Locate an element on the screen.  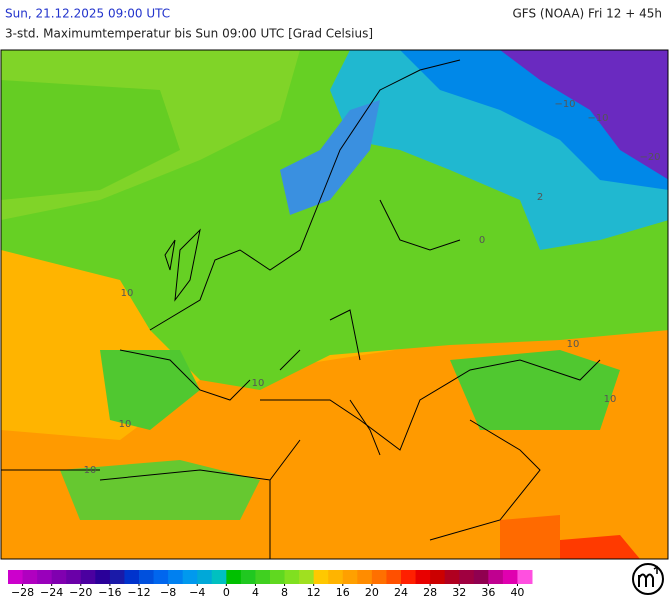
legend-tick-label: −20 is located at coordinates (80, 592).